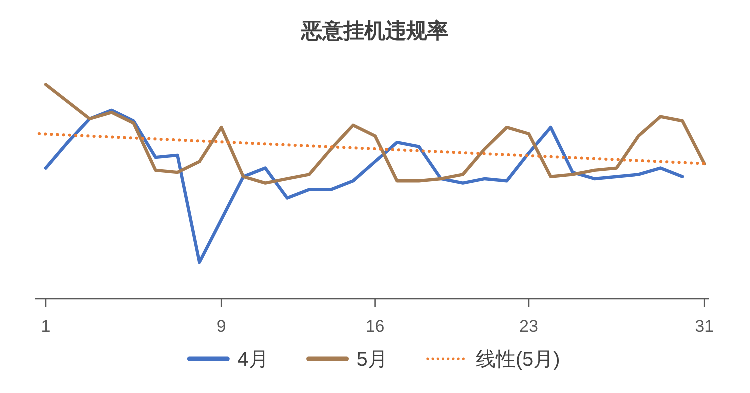 This screenshot has height=393, width=750. I want to click on x-tick-label: 23, so click(529, 326).